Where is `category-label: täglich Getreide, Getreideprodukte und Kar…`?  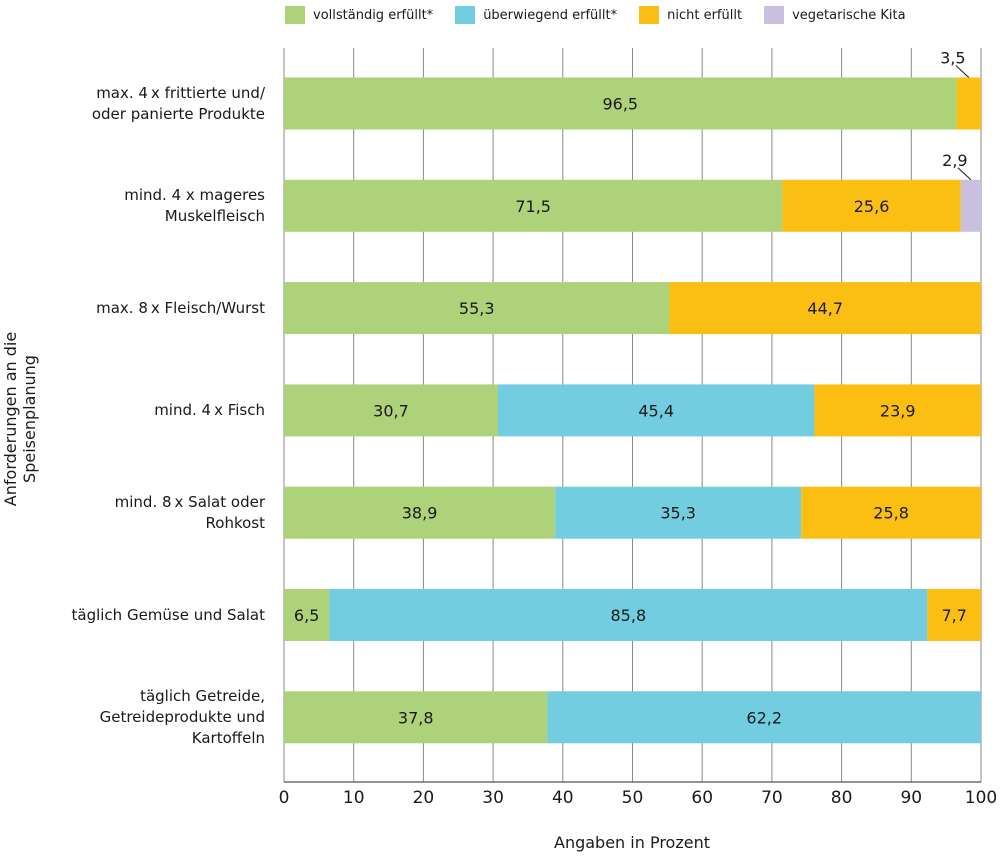
category-label: täglich Getreide, Getreideprodukte und Kar… is located at coordinates (182, 717).